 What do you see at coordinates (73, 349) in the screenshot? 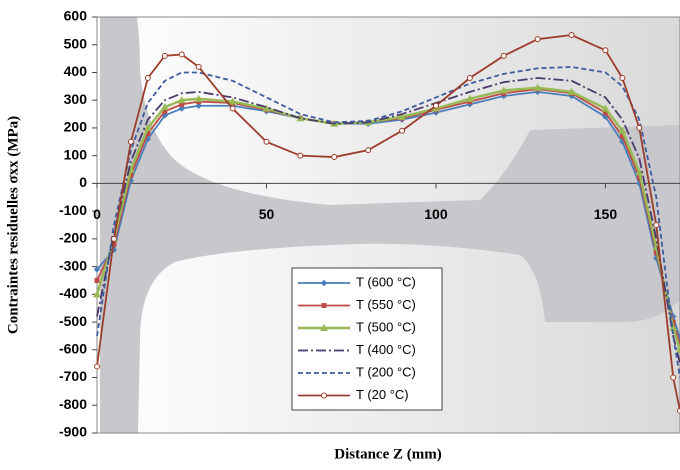
I see `y-tick-label: -600` at bounding box center [73, 349].